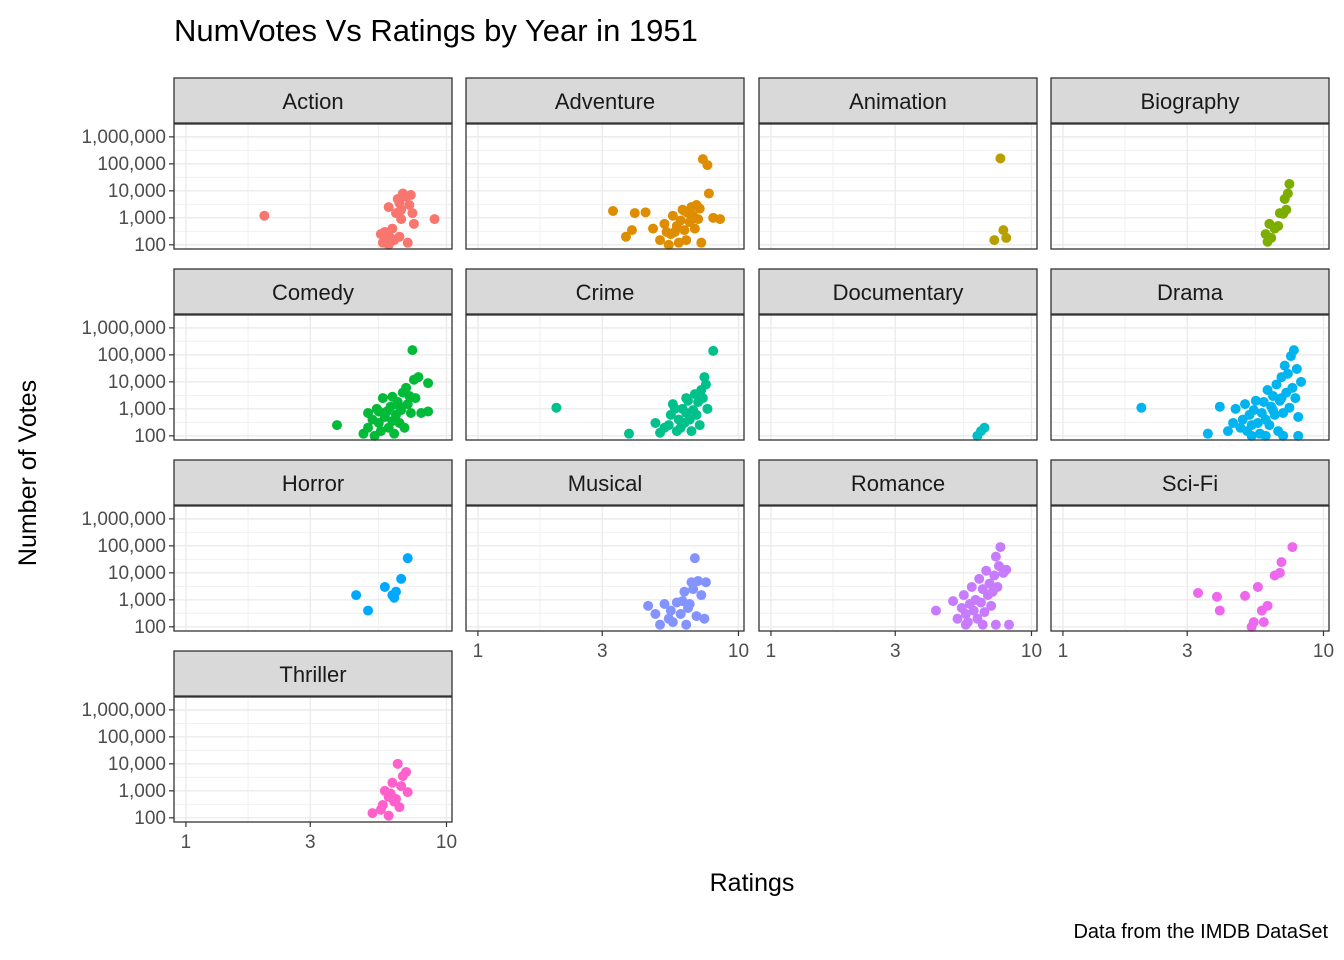 The height and width of the screenshot is (960, 1344). I want to click on y-tick-label: 100, so click(150, 818).